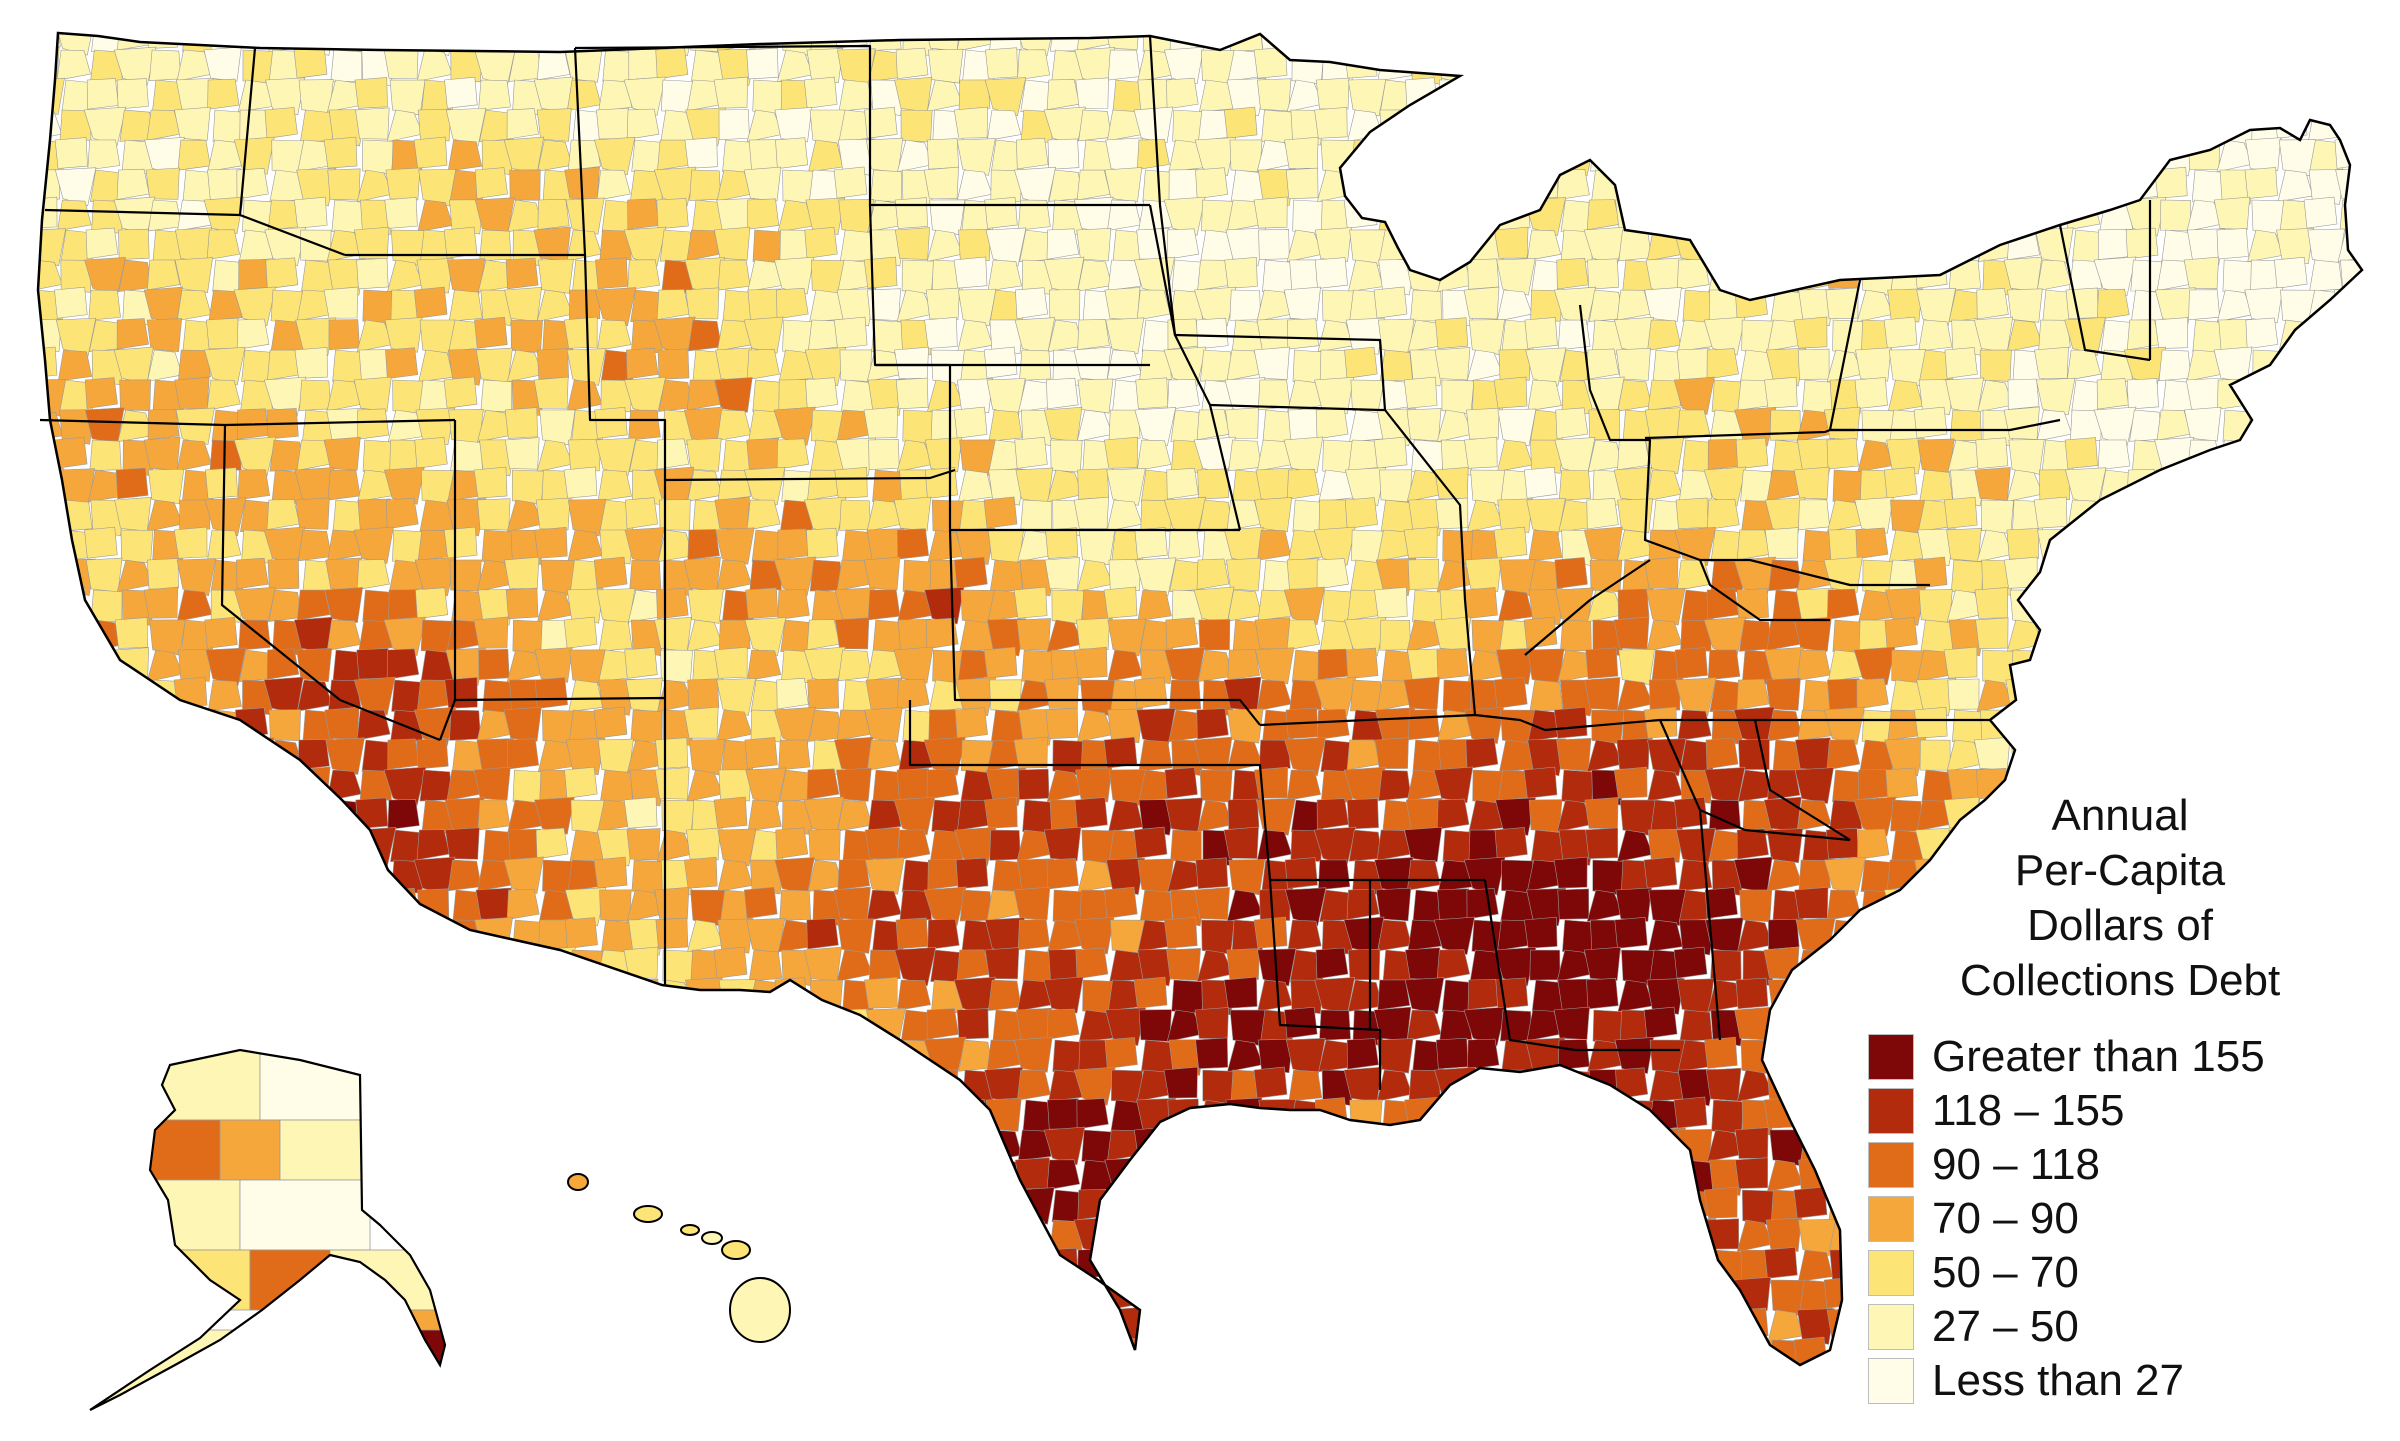 This screenshot has height=1441, width=2400. Describe the element at coordinates (2118, 1219) in the screenshot. I see `legend-item: 70 – 90` at that location.